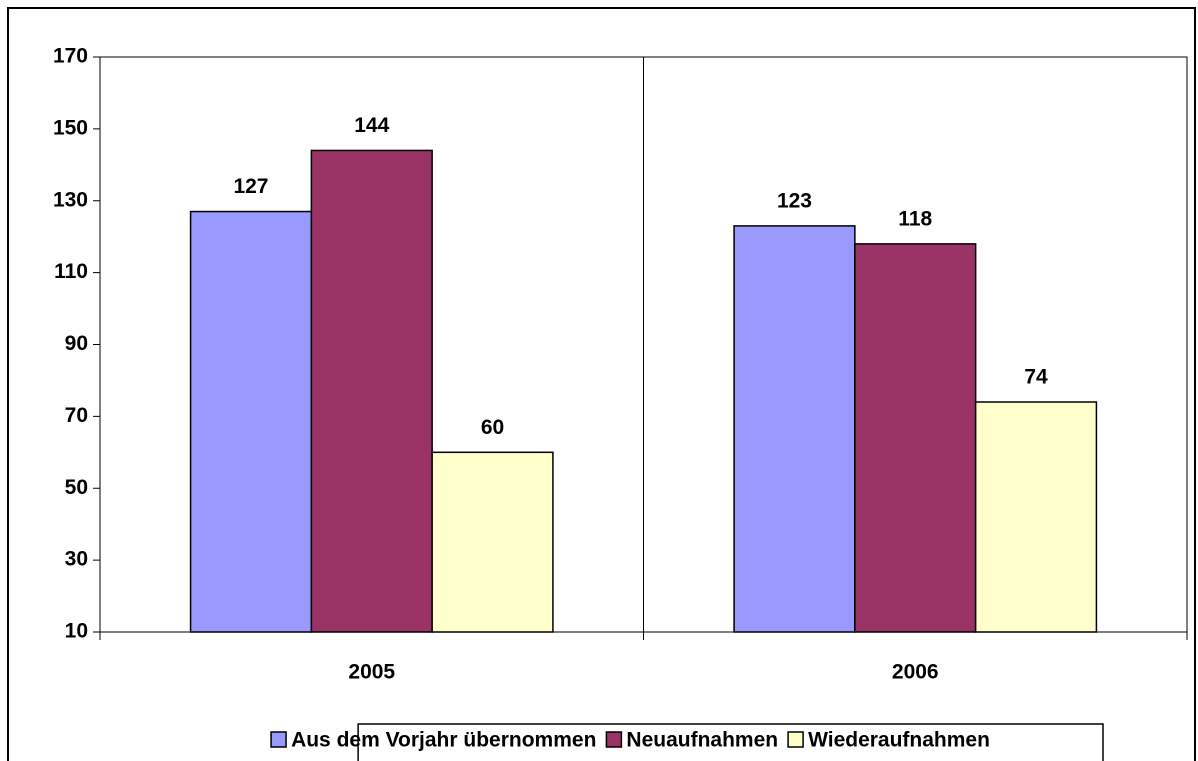  I want to click on legend-label: Neuaufnahmen, so click(702, 740).